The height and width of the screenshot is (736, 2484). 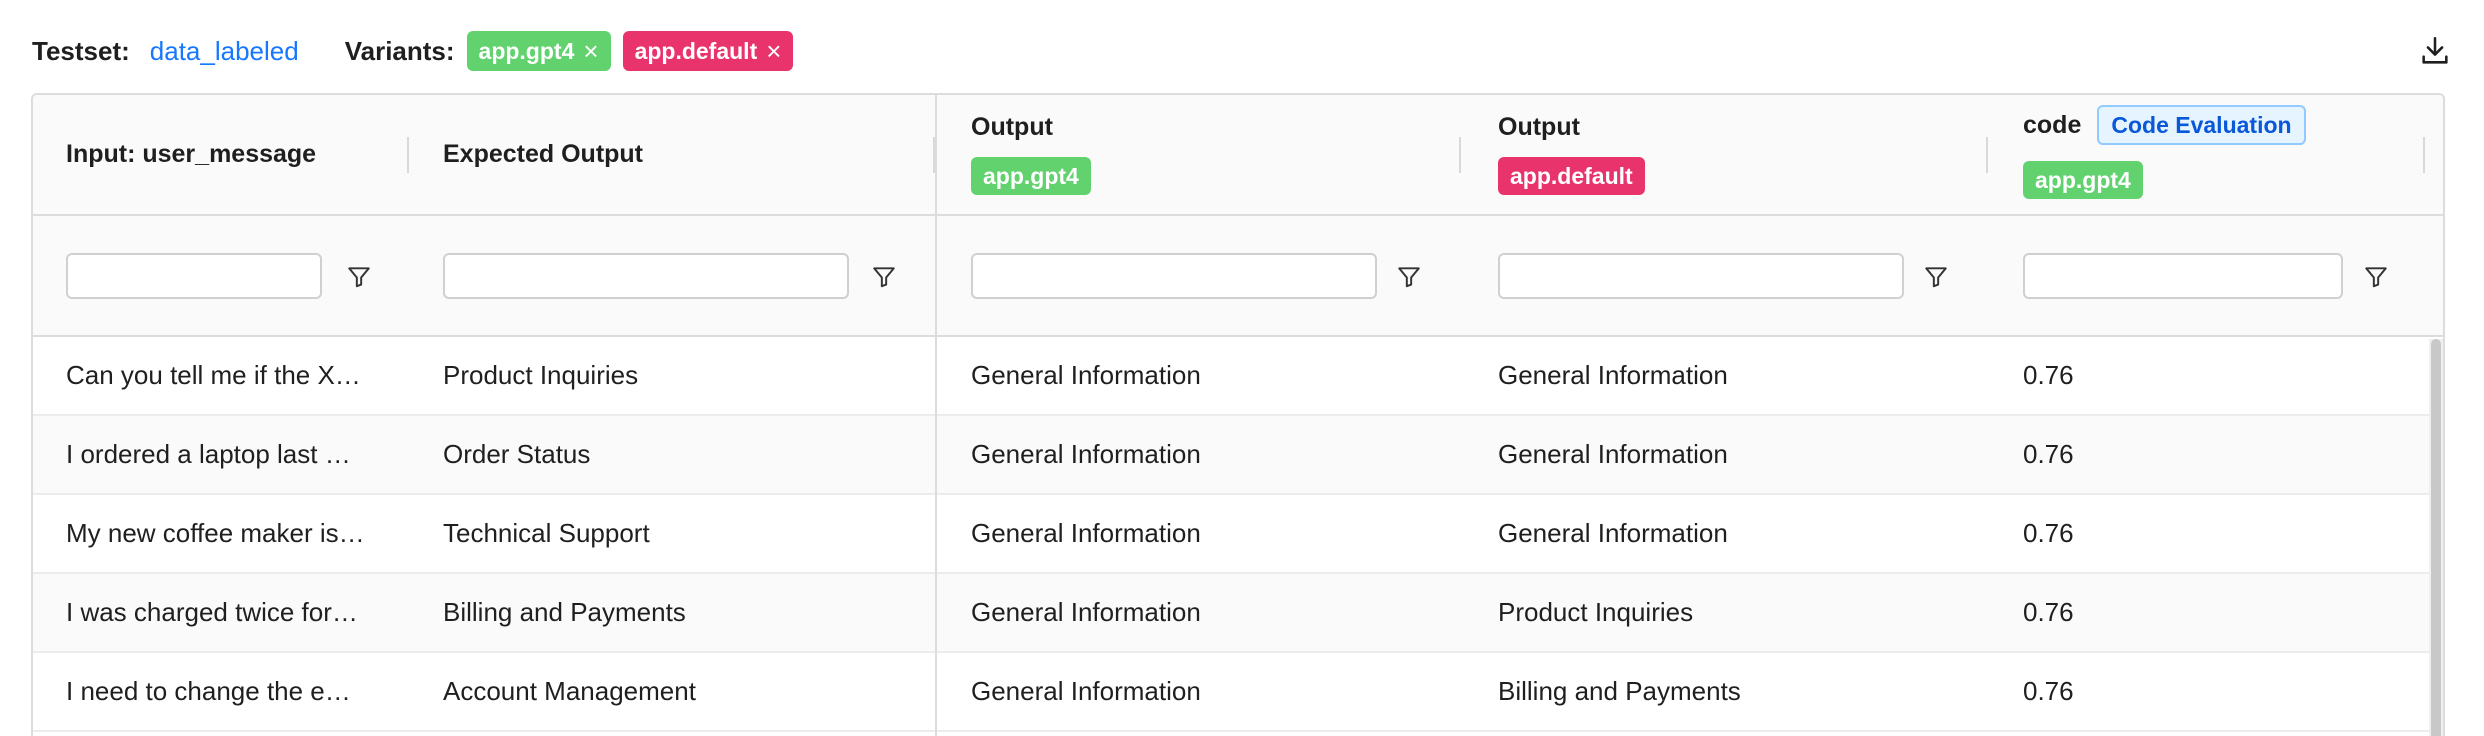 What do you see at coordinates (1596, 612) in the screenshot?
I see `cell-output-default: Product Inquiries` at bounding box center [1596, 612].